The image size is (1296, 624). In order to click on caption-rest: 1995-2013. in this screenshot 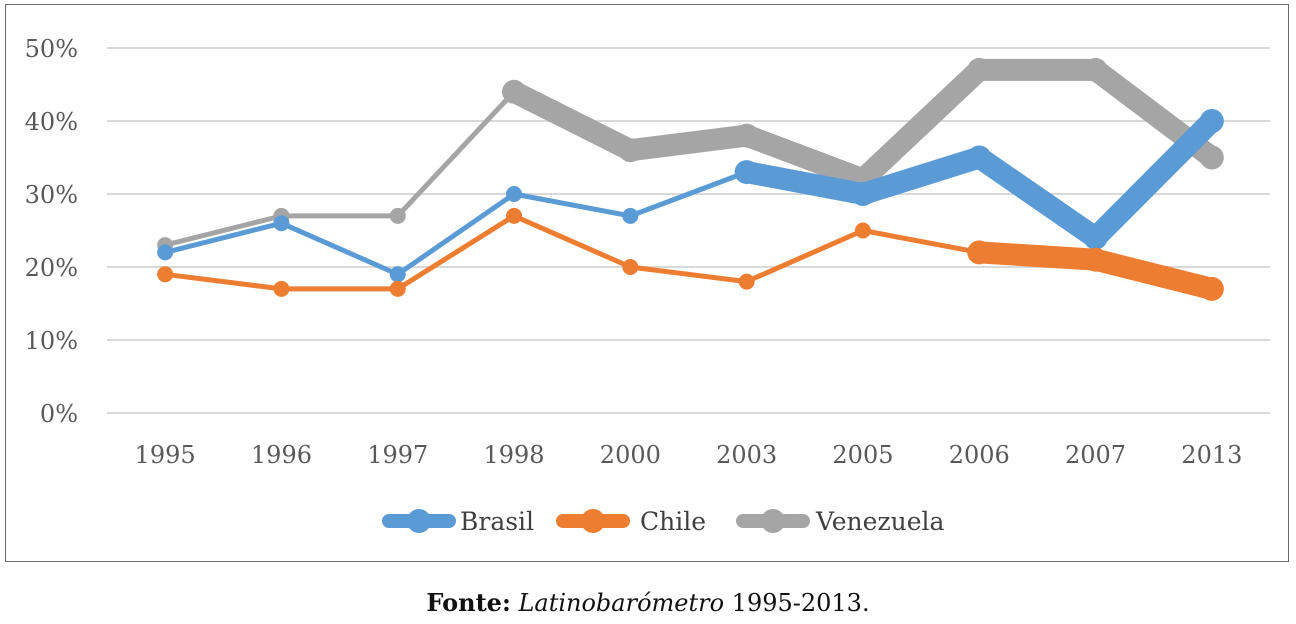, I will do `click(797, 603)`.